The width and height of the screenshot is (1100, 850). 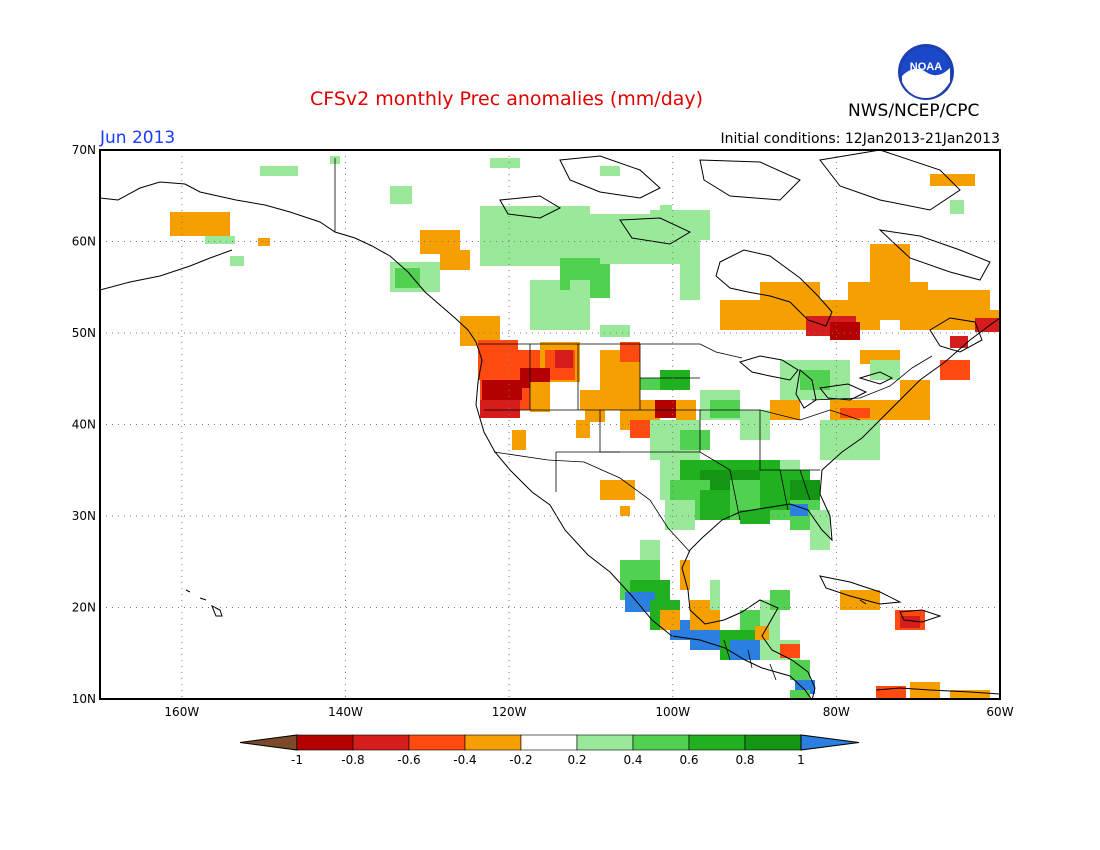 What do you see at coordinates (84, 333) in the screenshot?
I see `lat-label: 50N` at bounding box center [84, 333].